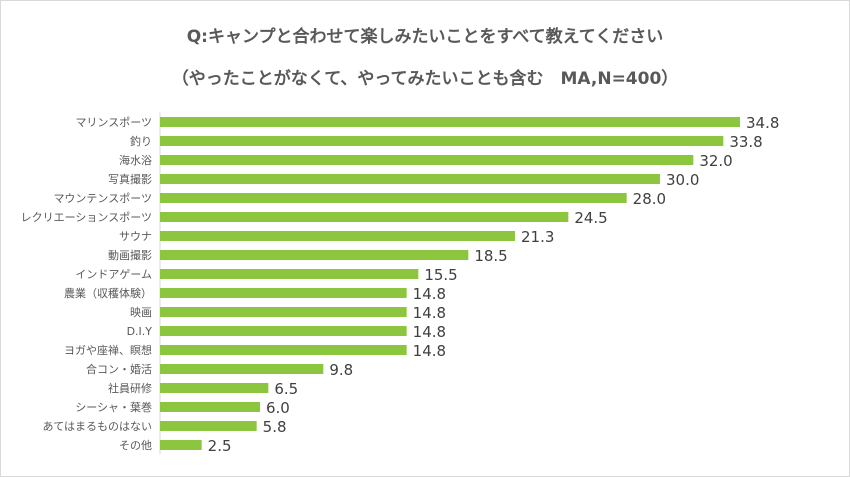  I want to click on category-label: D.I.Y, so click(140, 331).